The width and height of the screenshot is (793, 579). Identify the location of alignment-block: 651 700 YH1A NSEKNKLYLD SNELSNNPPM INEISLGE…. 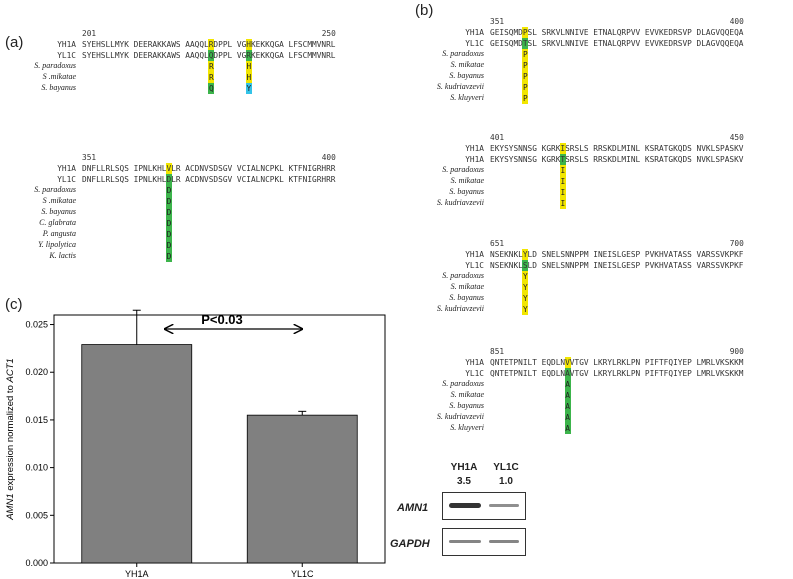
(572, 276).